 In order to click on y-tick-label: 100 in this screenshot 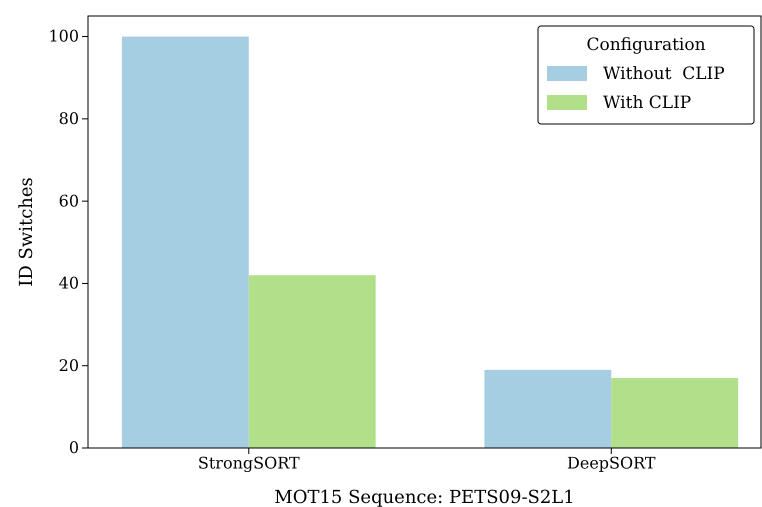, I will do `click(63, 36)`.